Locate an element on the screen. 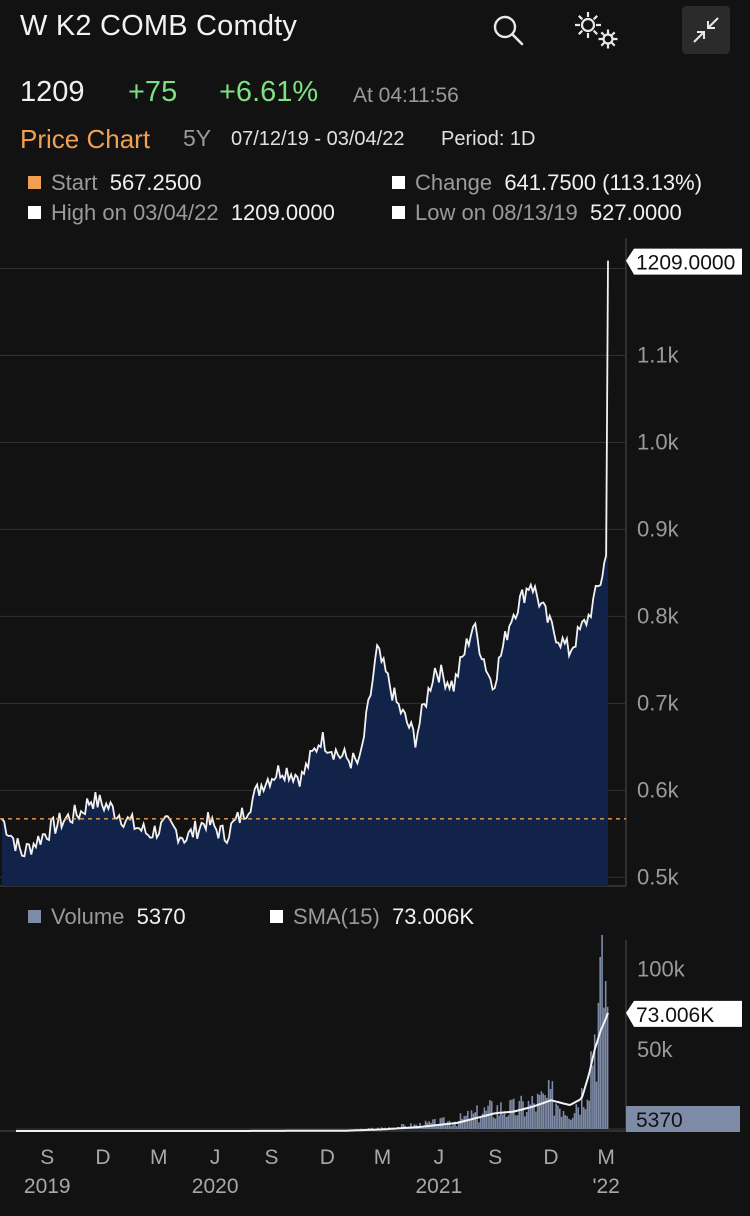  sma-swatch is located at coordinates (276, 916).